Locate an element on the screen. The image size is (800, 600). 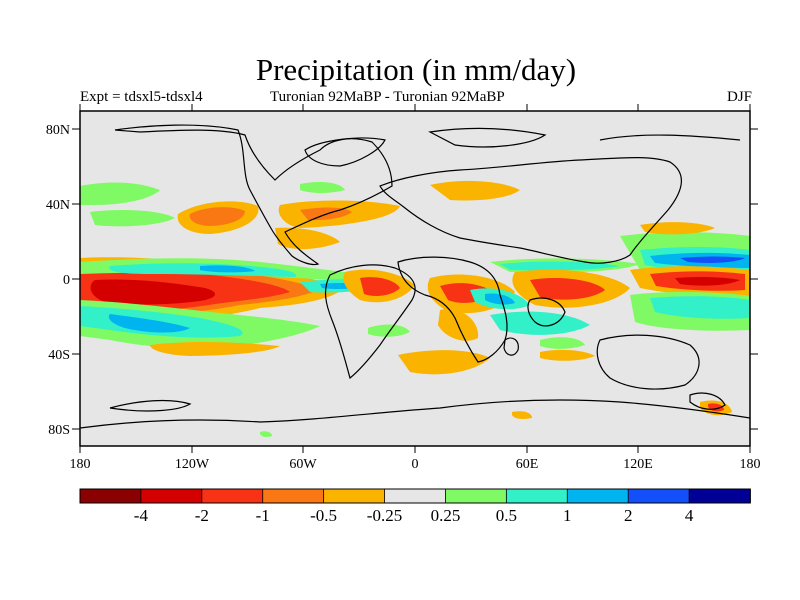
wet-field-south-pacific is located at coordinates (149, 323).